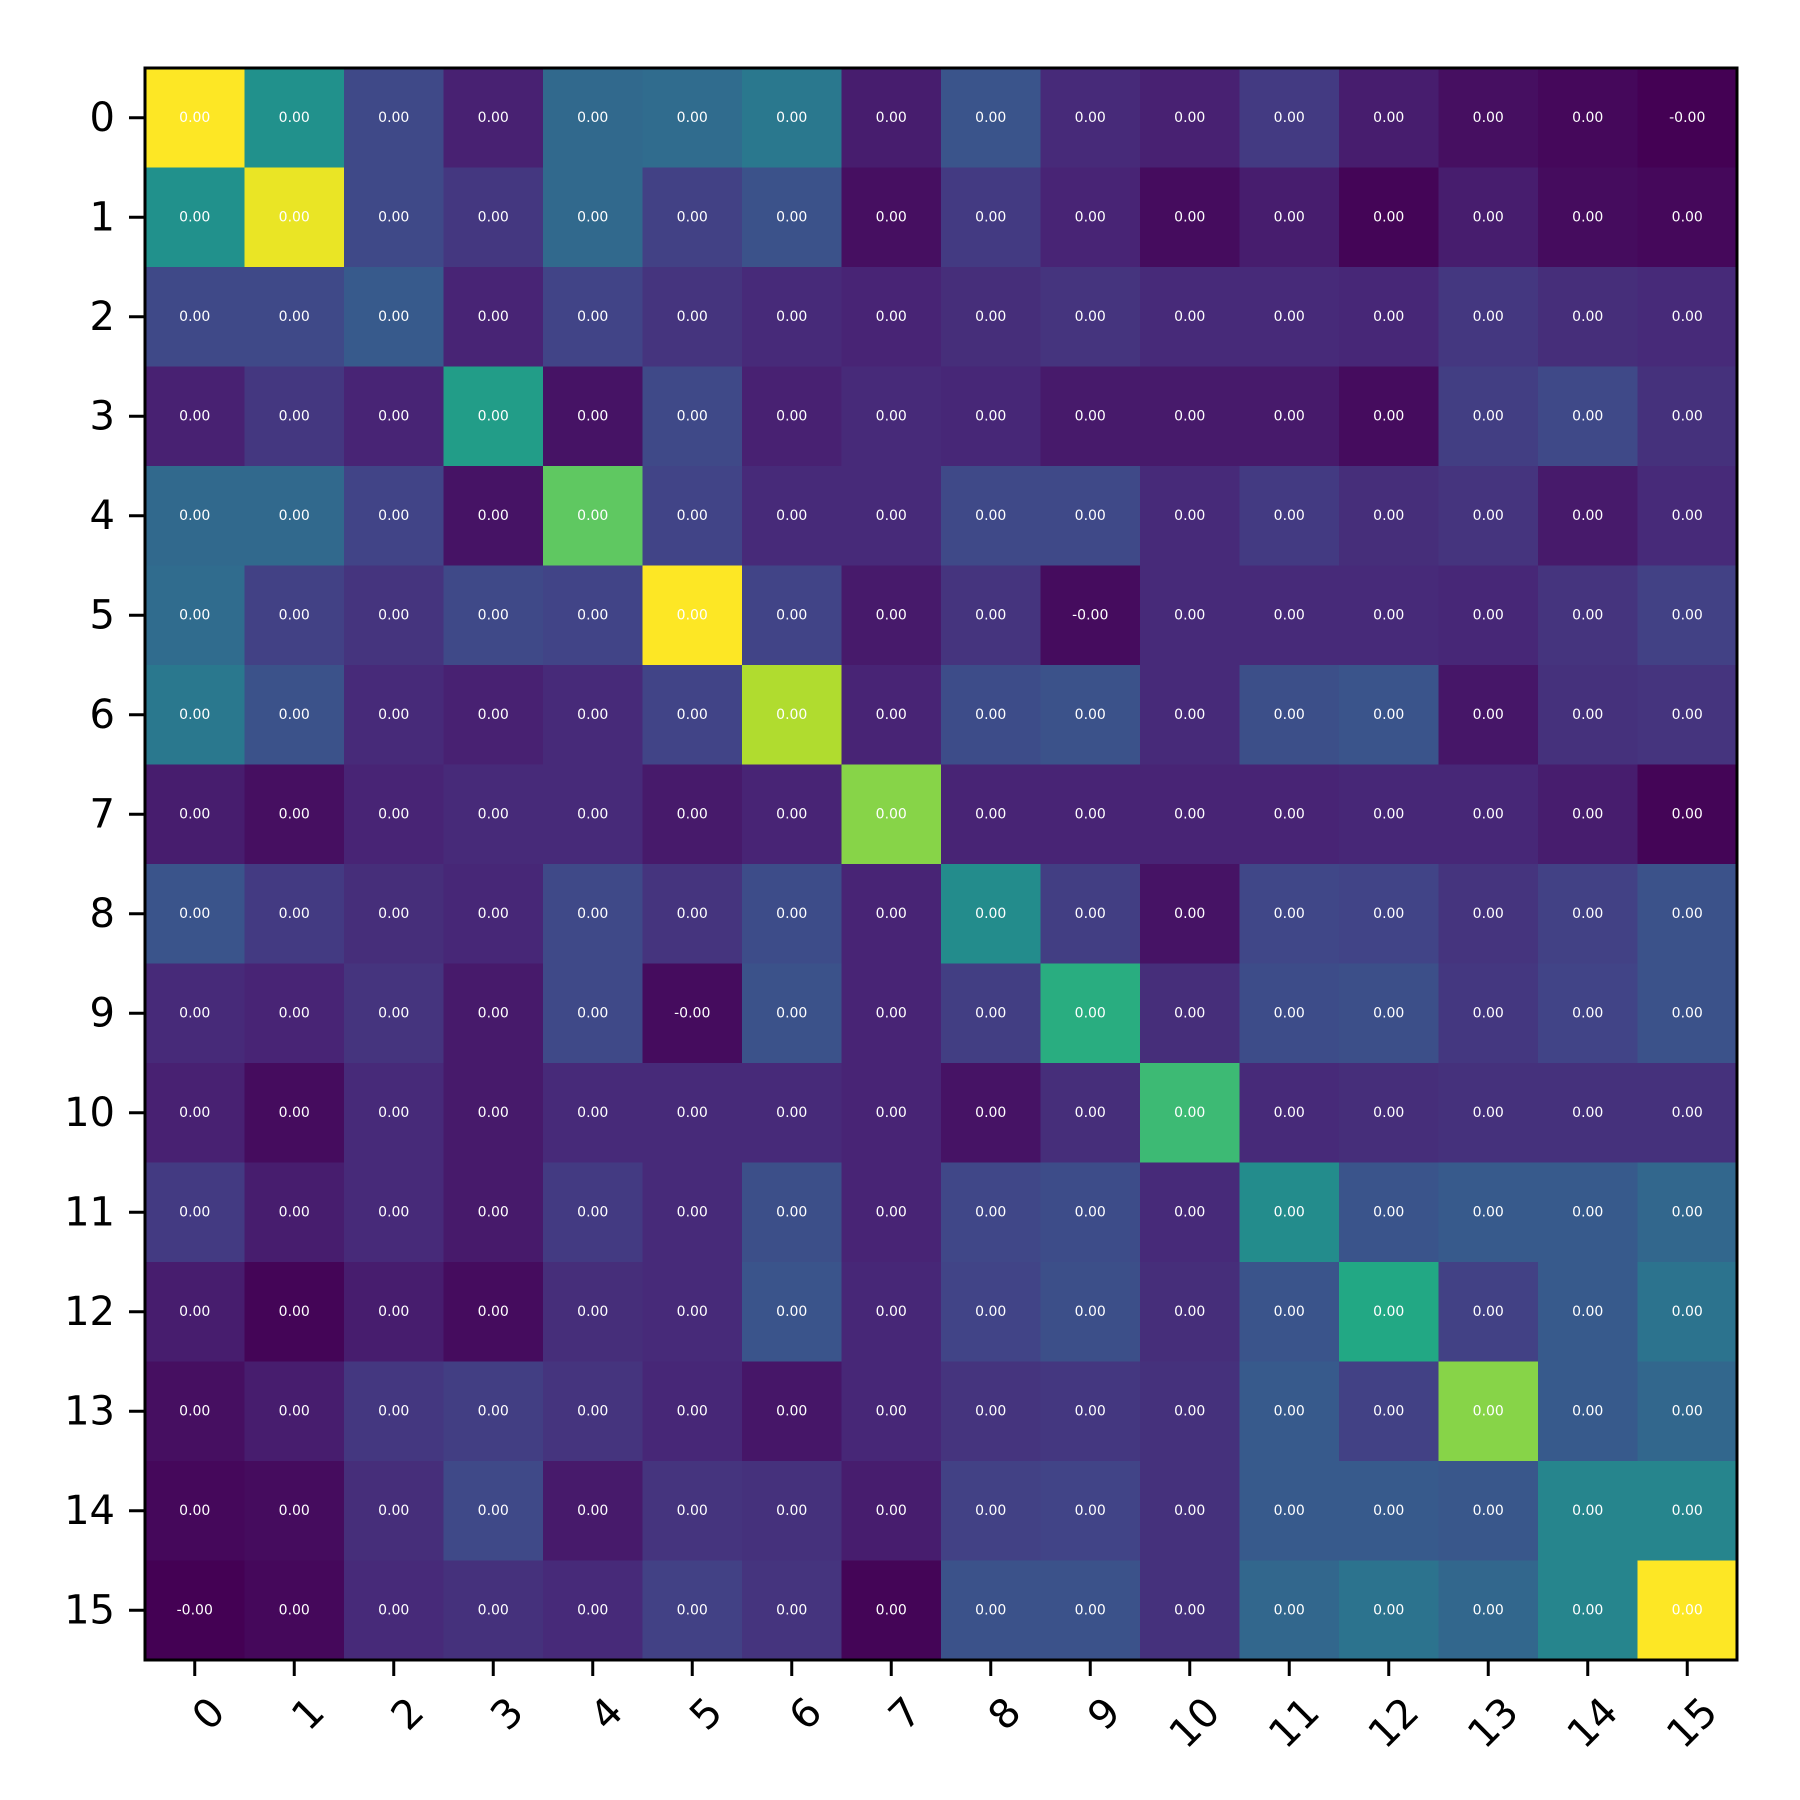  I want to click on y-tick-label: 13, so click(89, 1411).